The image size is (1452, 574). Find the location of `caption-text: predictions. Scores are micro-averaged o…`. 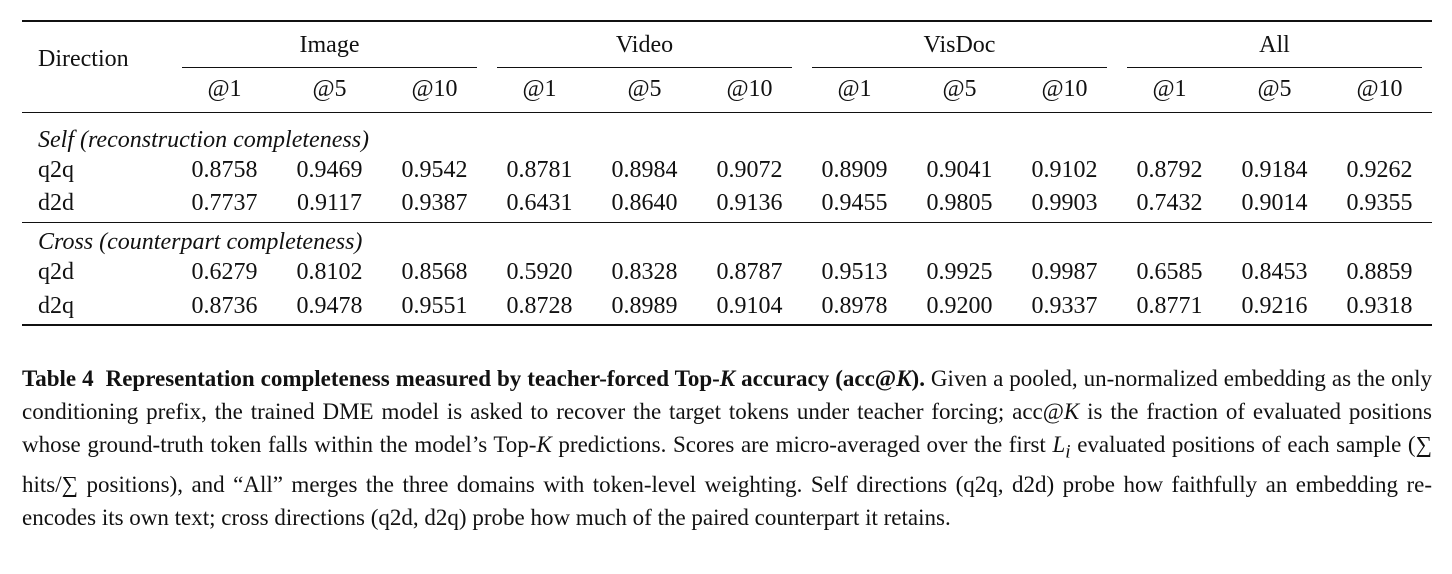

caption-text: predictions. Scores are micro-averaged o… is located at coordinates (802, 444).